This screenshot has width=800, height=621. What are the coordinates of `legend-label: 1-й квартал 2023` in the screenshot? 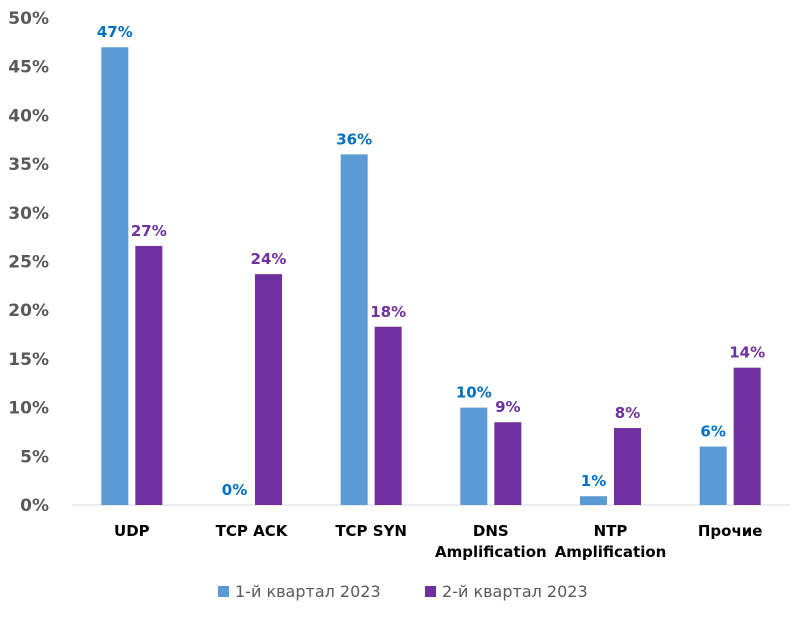 It's located at (308, 591).